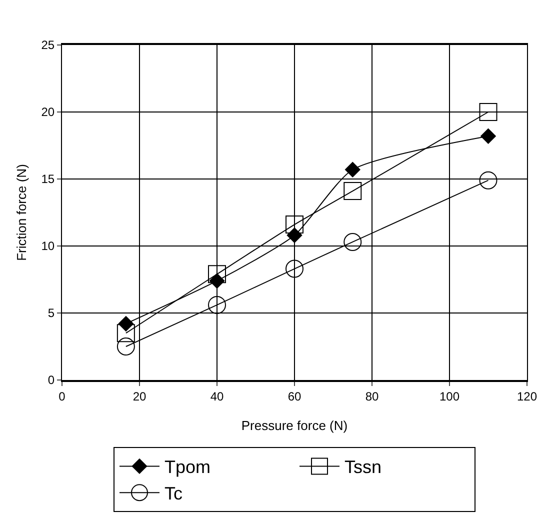  Describe the element at coordinates (449, 396) in the screenshot. I see `x-tick-label: 100` at that location.